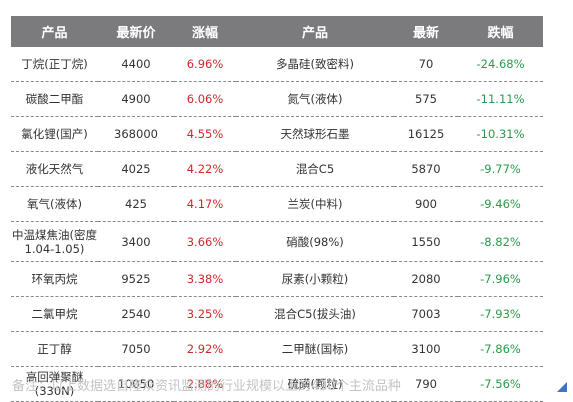  What do you see at coordinates (136, 99) in the screenshot?
I see `rise-product-price: 4900` at bounding box center [136, 99].